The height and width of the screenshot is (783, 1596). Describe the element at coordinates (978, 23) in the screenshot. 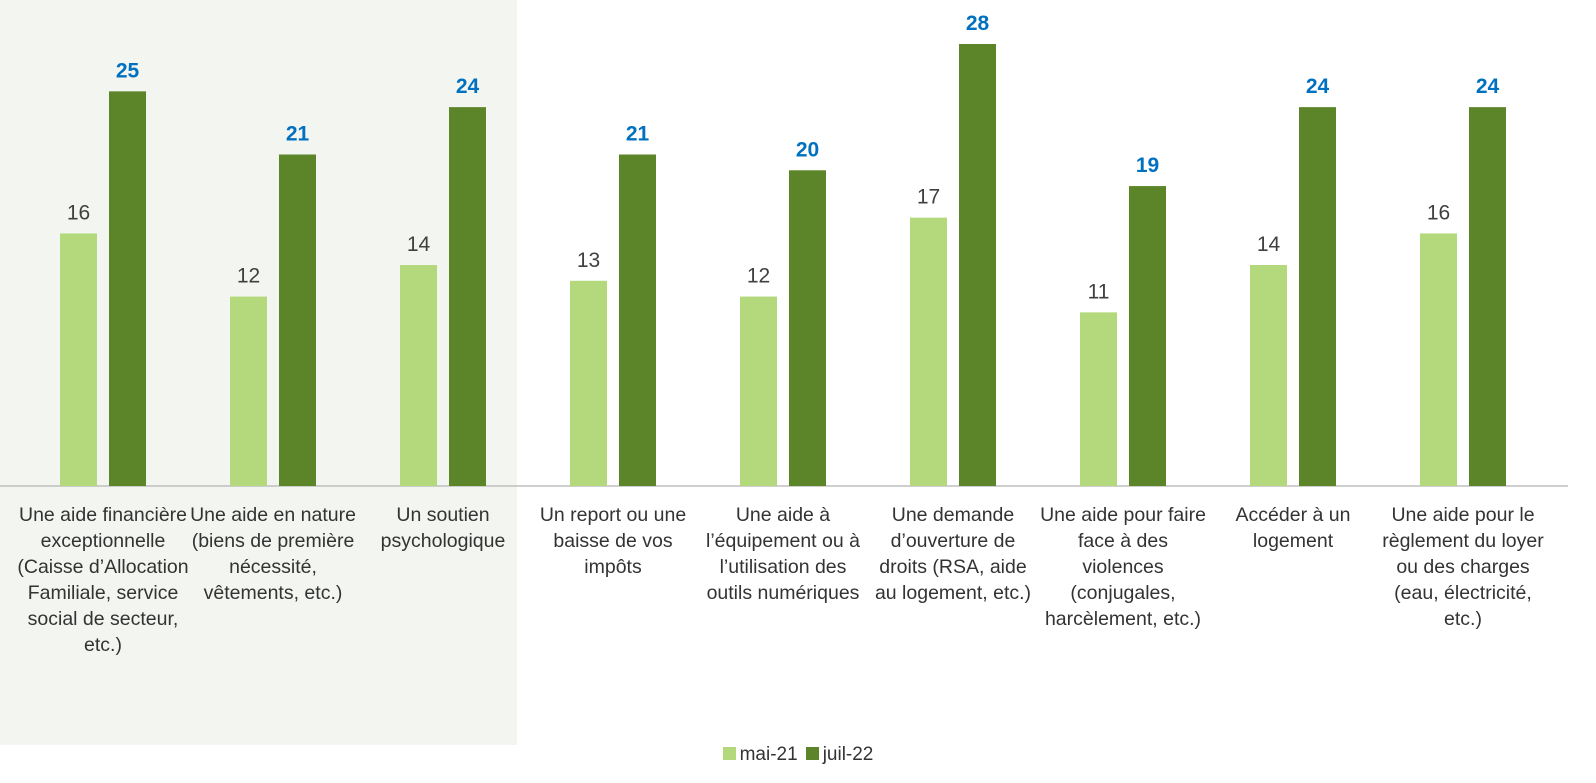

I see `value-label: 28` at that location.